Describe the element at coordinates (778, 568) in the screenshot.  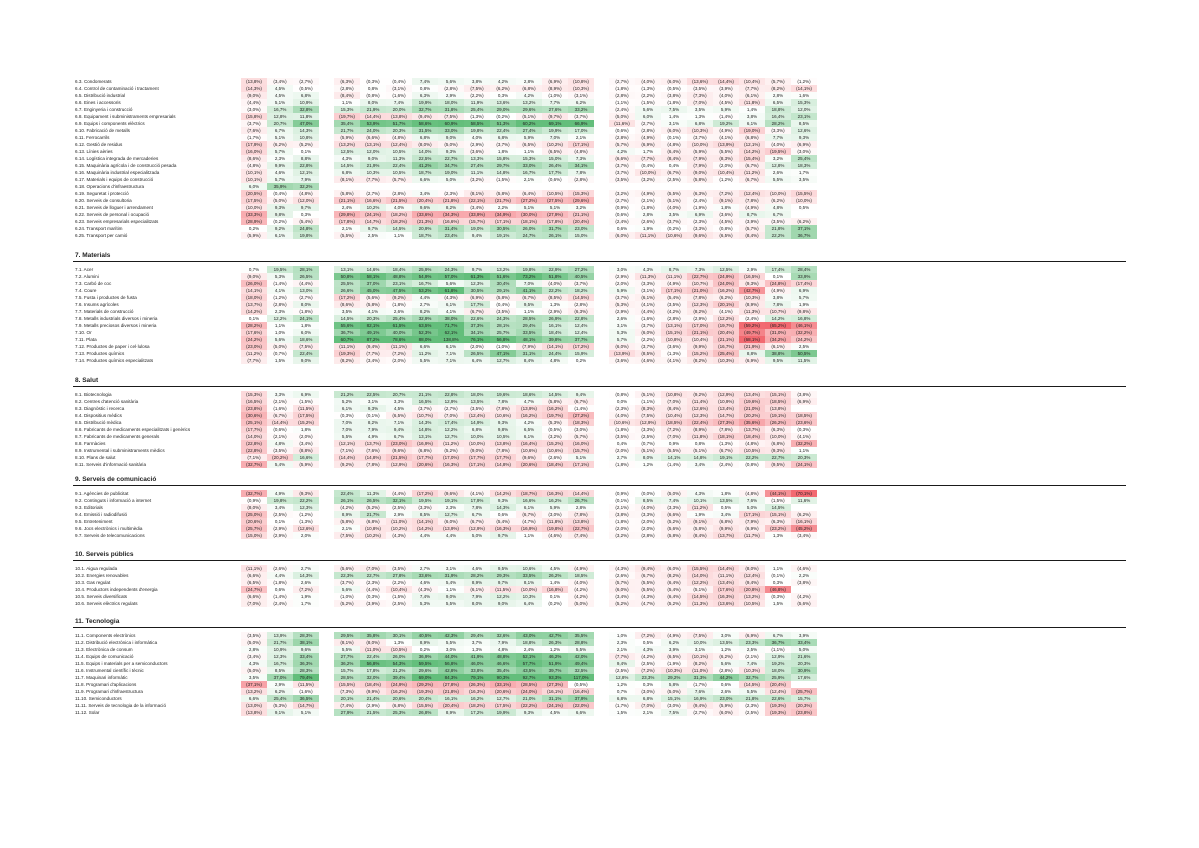
I see `value-cell: 1,1%` at that location.